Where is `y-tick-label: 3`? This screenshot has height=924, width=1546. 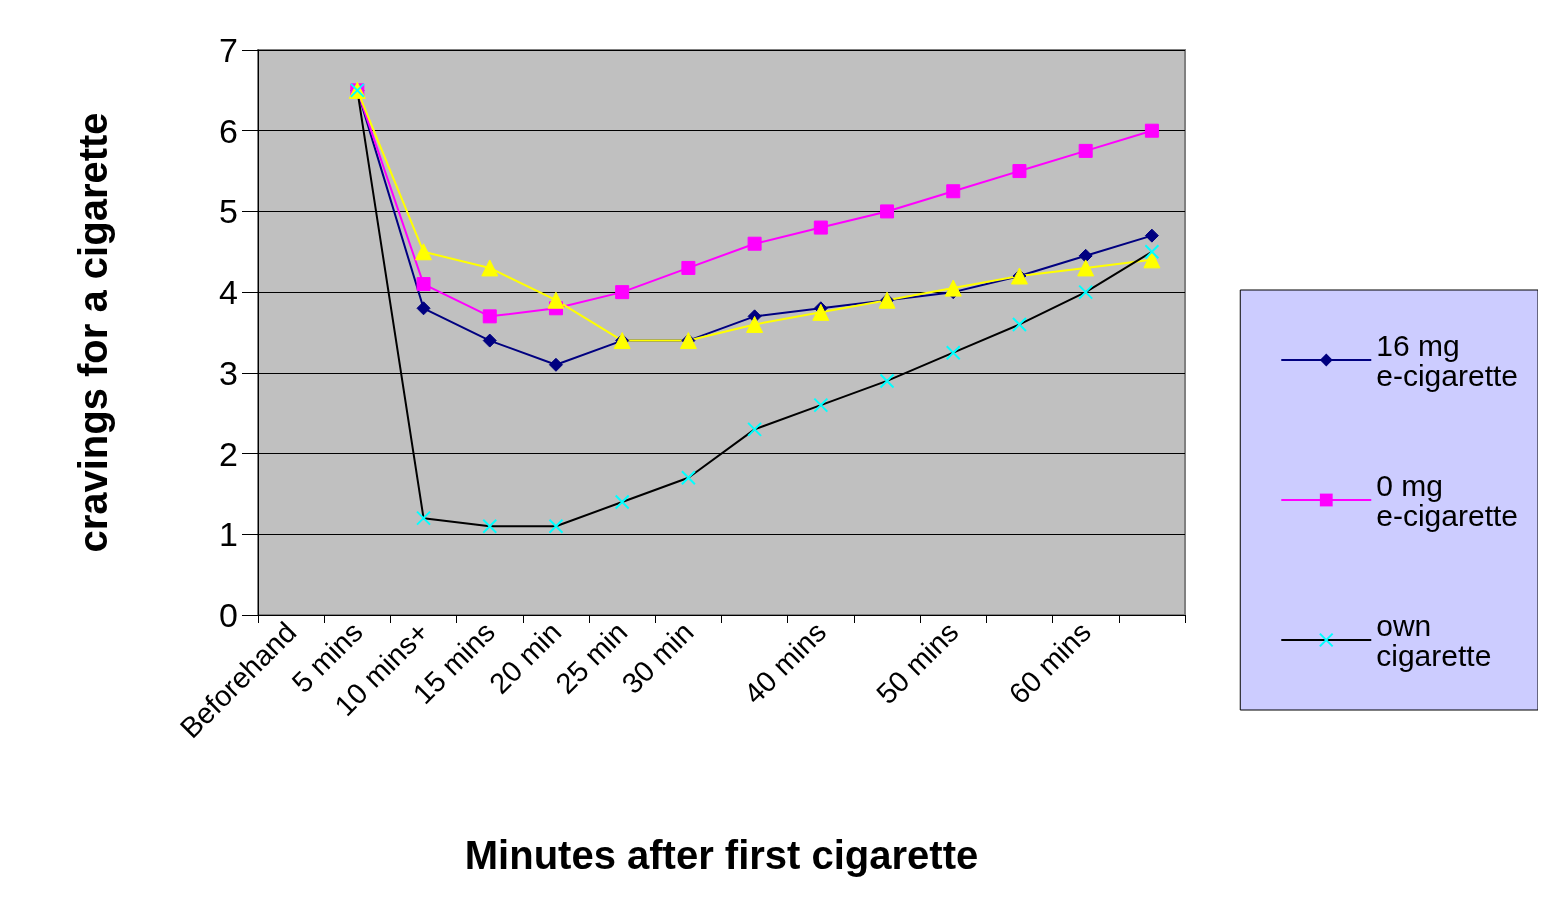 y-tick-label: 3 is located at coordinates (228, 372).